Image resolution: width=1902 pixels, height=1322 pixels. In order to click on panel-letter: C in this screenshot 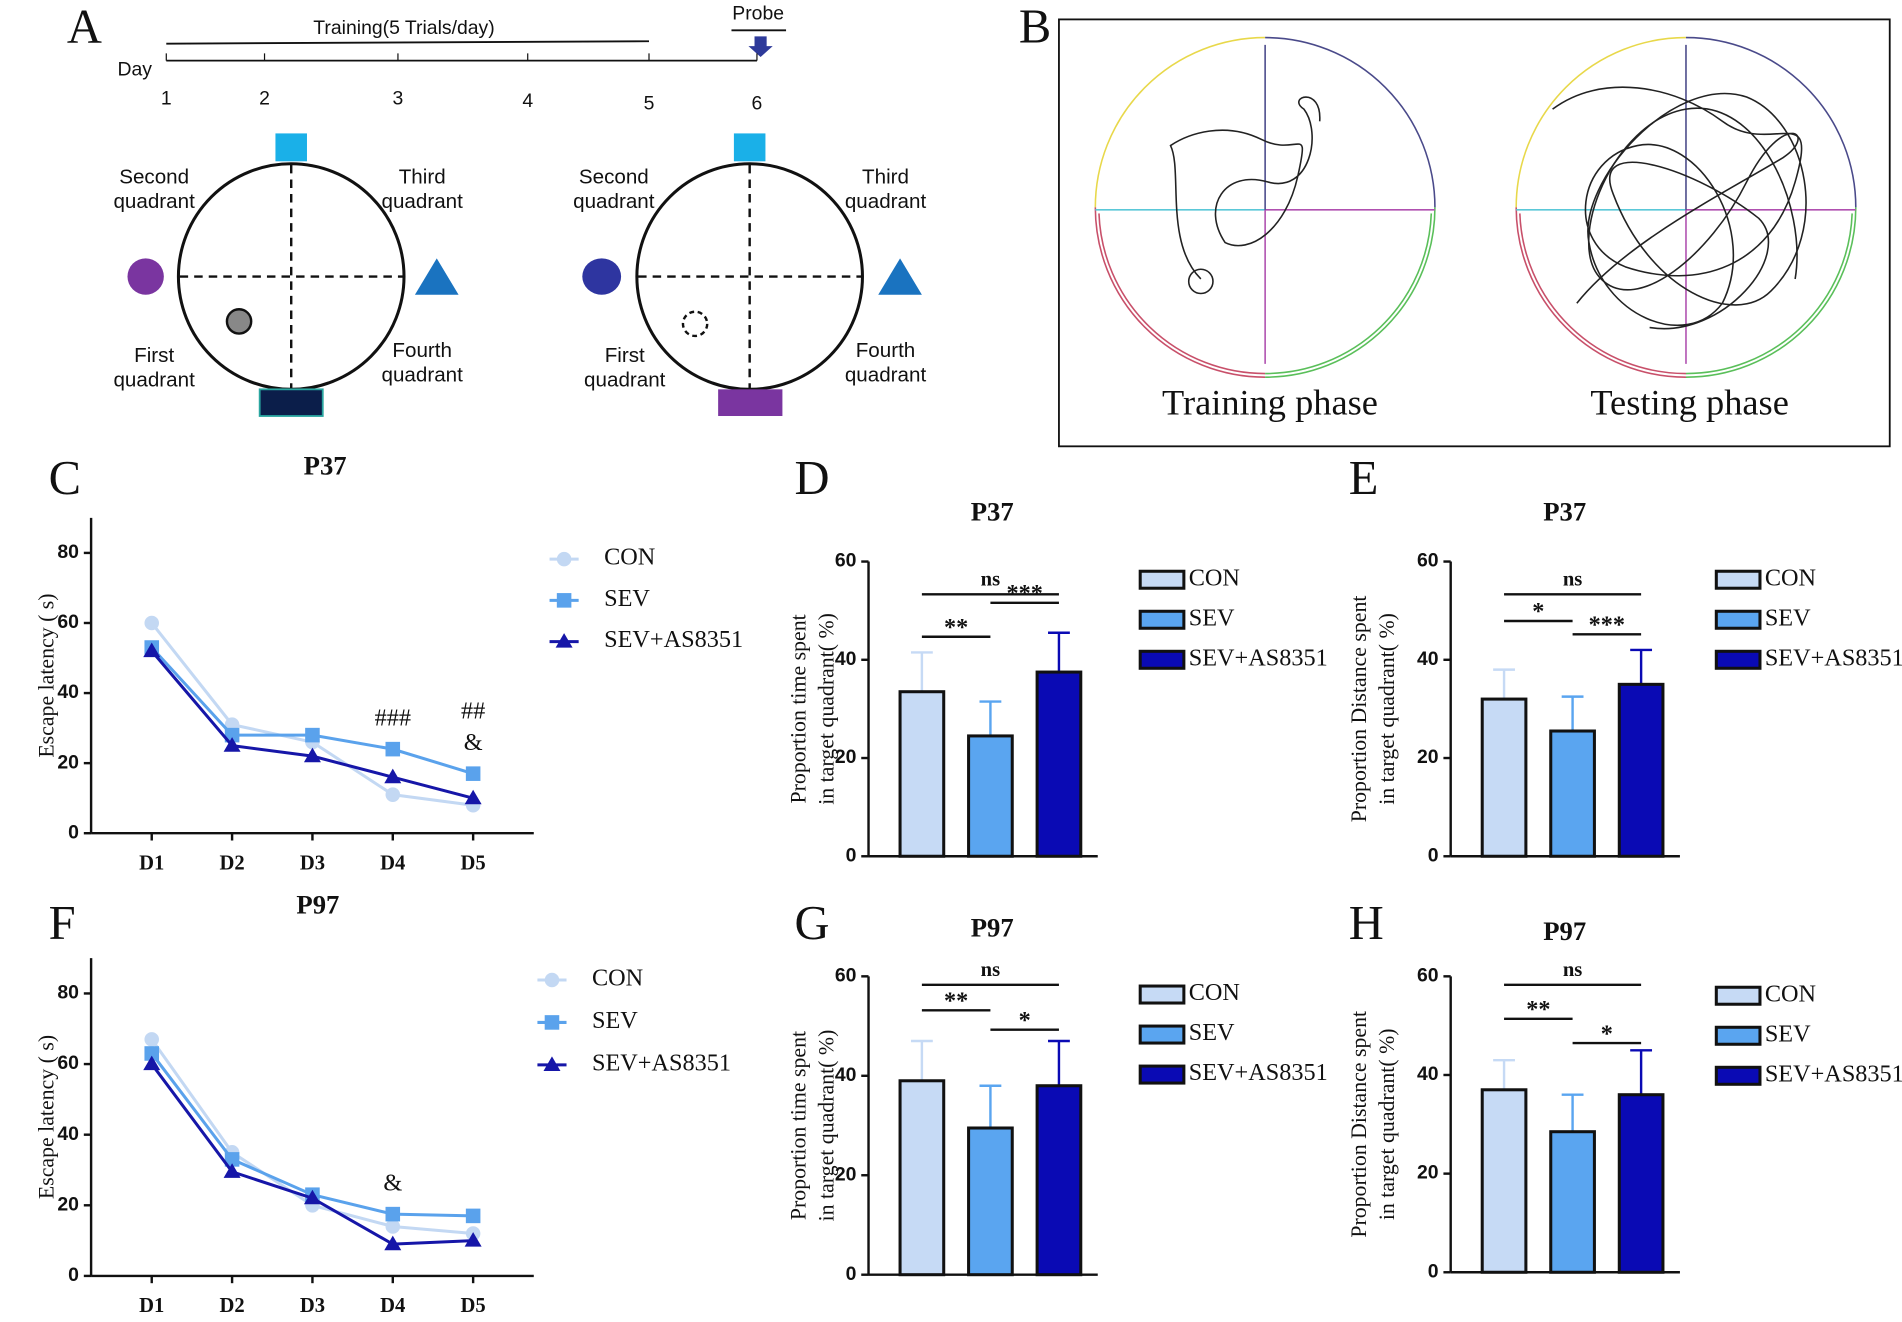, I will do `click(65, 478)`.